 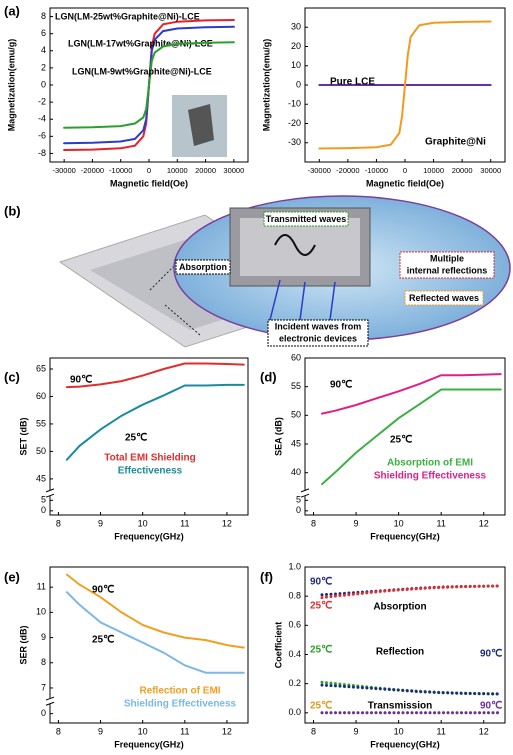 I want to click on series-label: LGN(LM-25wt%Graphite@Ni)-LCE, so click(x=127, y=16).